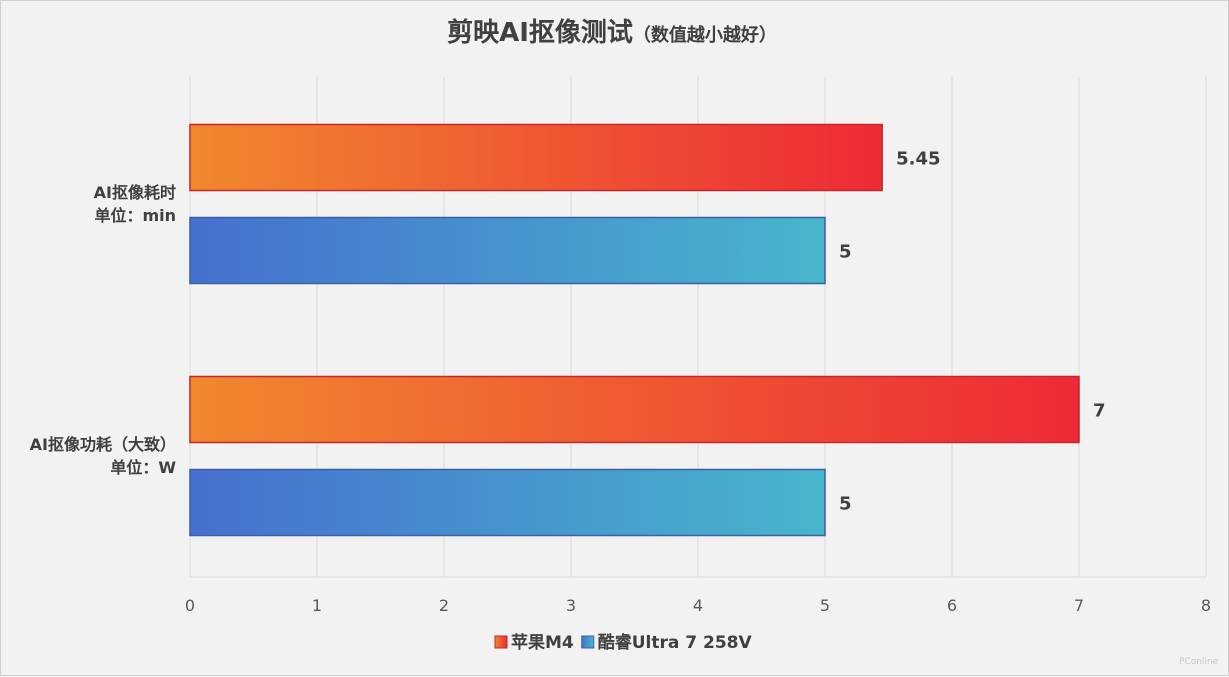 The image size is (1229, 677). What do you see at coordinates (143, 467) in the screenshot?
I see `category-label: 单位：W` at bounding box center [143, 467].